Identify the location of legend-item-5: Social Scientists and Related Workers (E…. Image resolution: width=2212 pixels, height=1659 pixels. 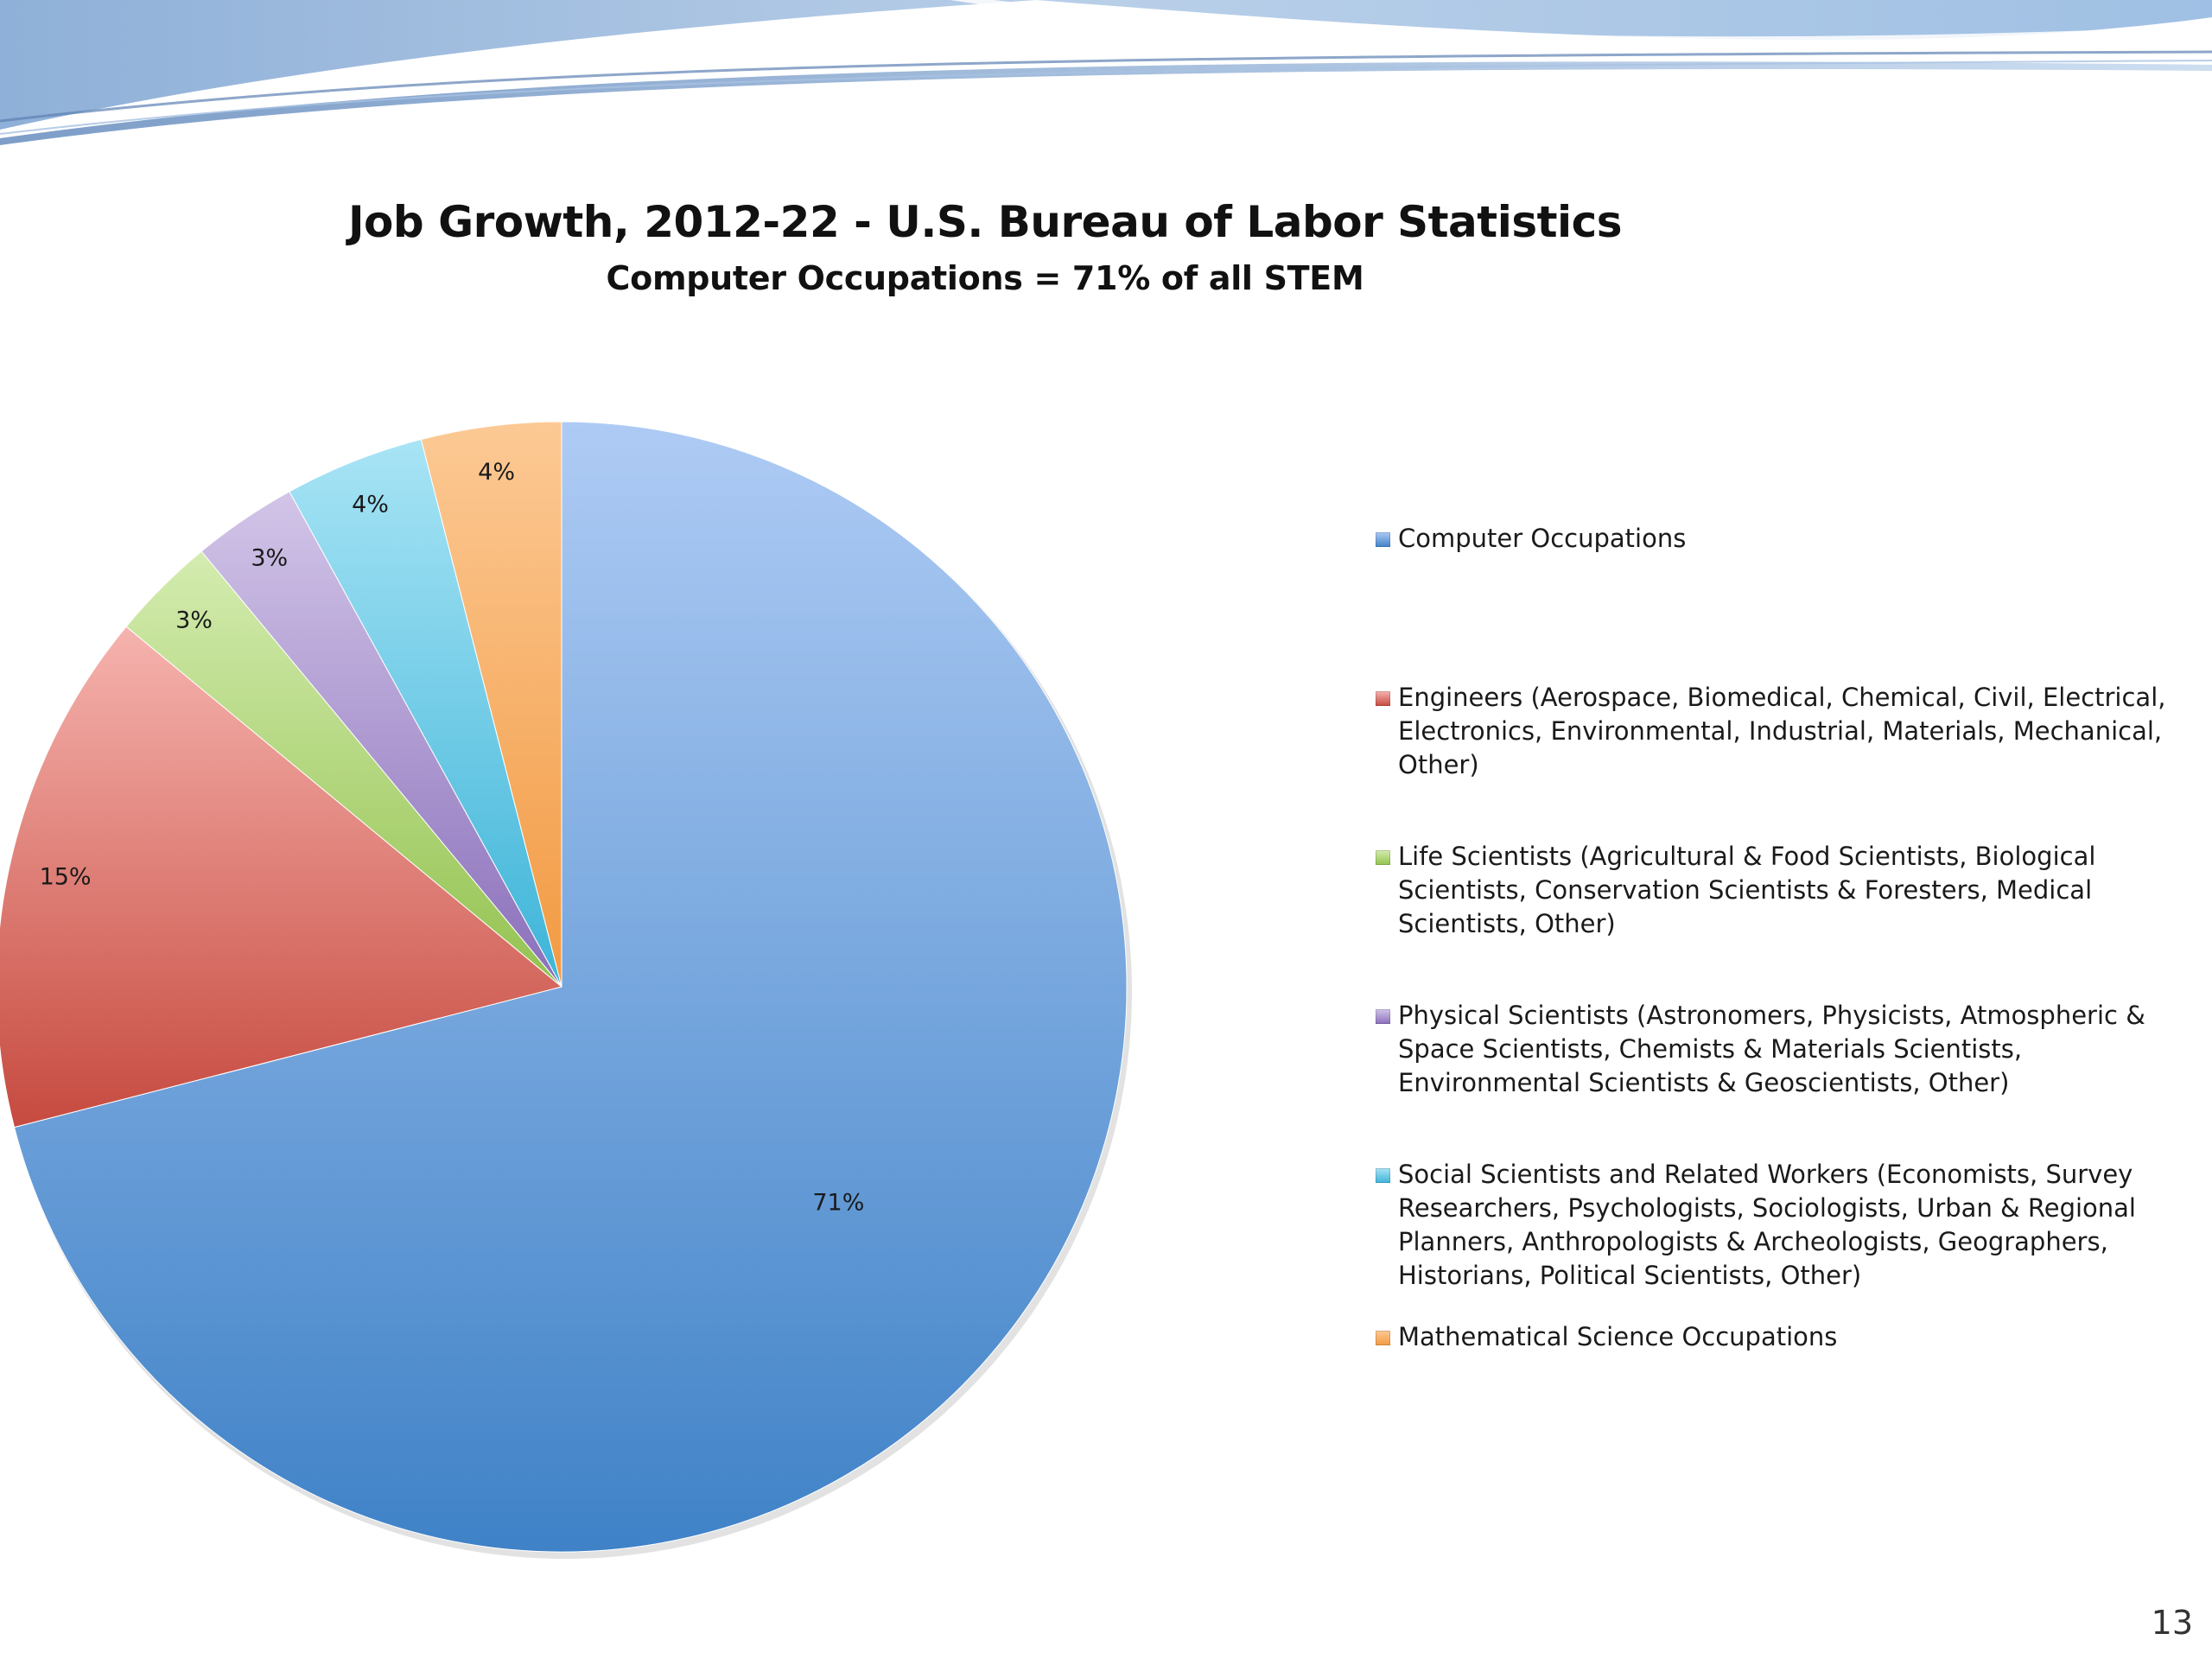
(1782, 1225).